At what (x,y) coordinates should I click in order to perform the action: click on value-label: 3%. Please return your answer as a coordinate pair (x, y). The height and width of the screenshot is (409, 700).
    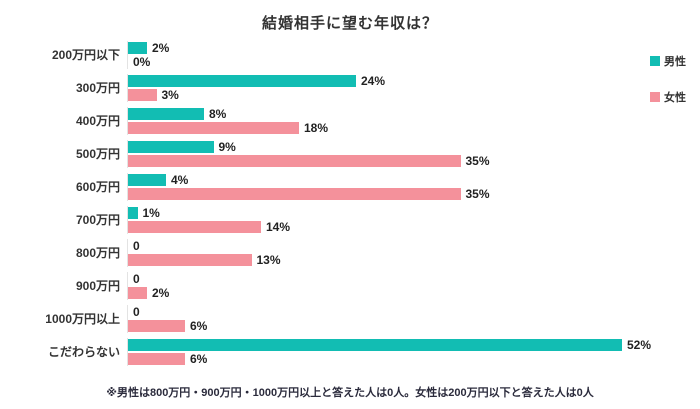
    Looking at the image, I should click on (170, 94).